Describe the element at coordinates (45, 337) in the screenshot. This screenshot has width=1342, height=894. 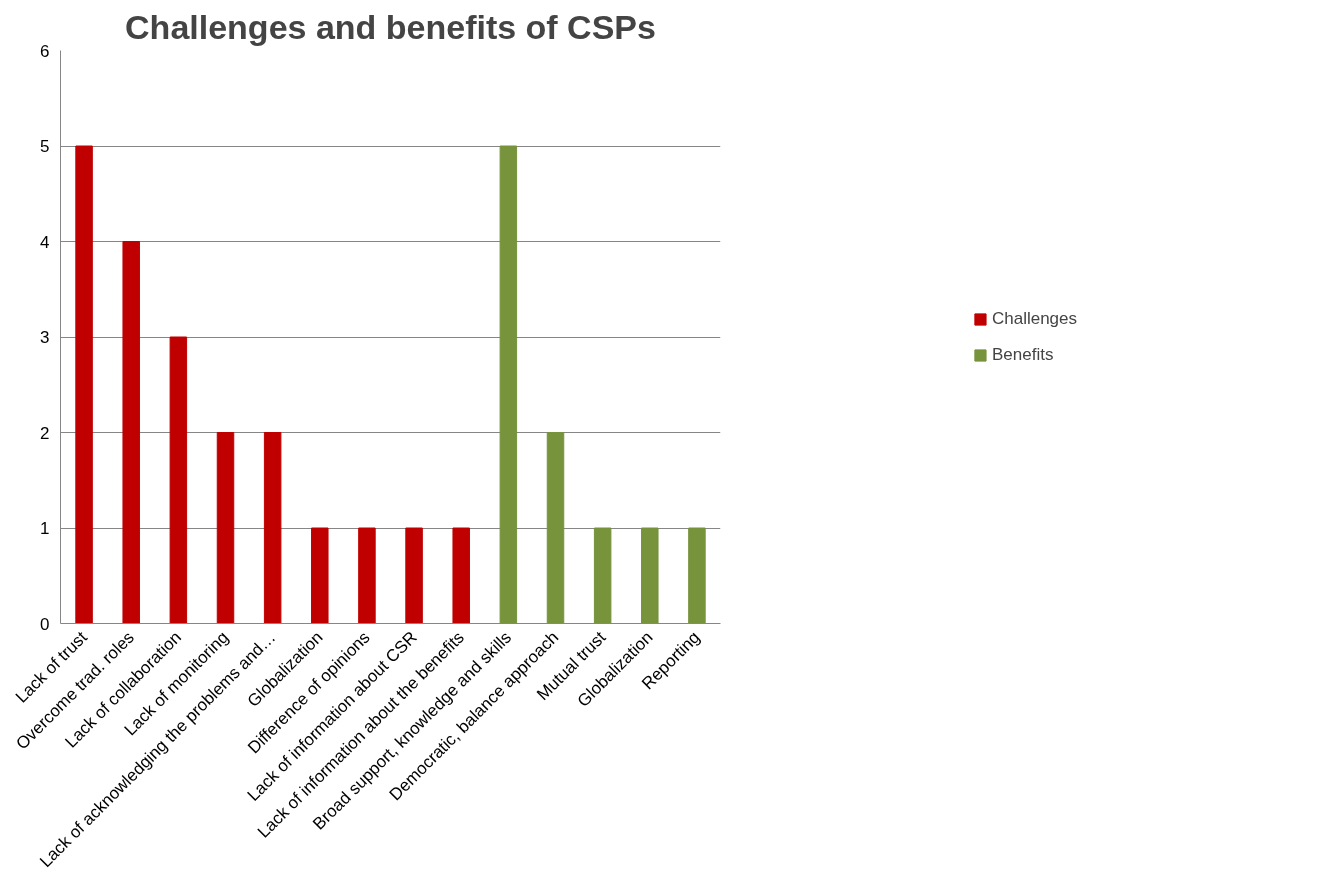
I see `y-tick-label: 3` at that location.